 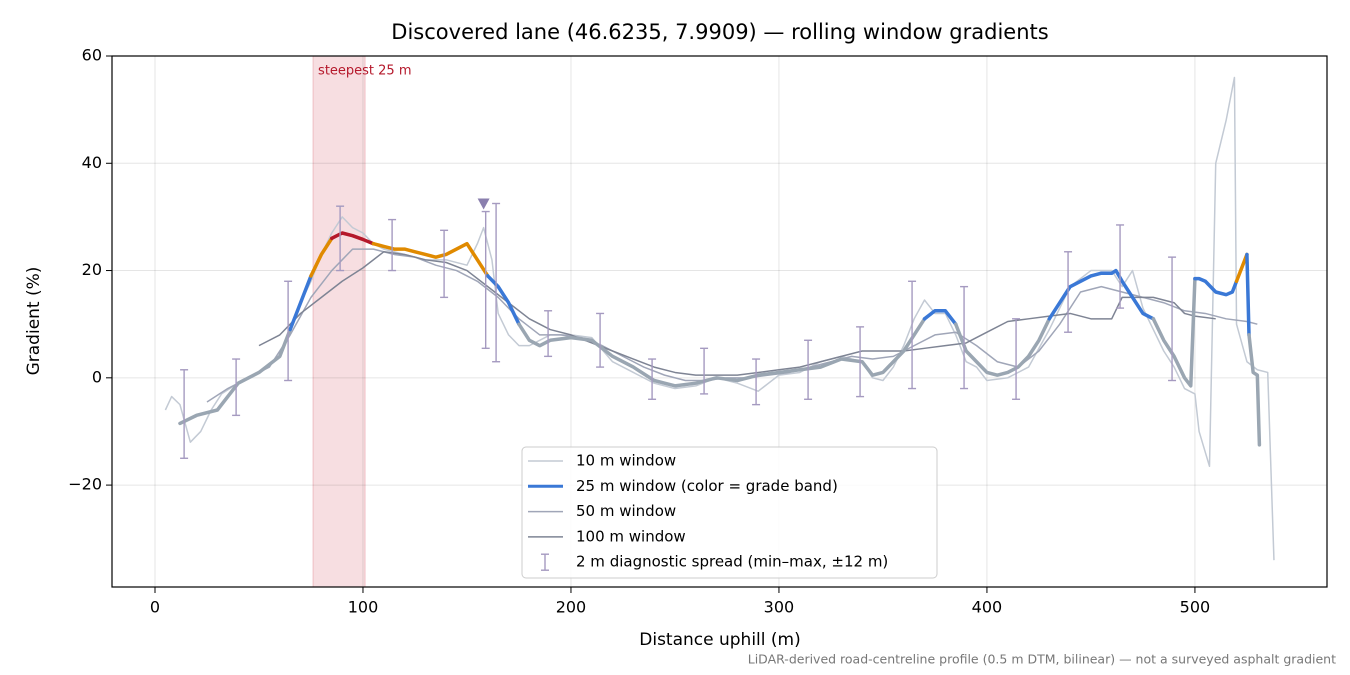 I want to click on y-tick-label: 60, so click(x=92, y=55).